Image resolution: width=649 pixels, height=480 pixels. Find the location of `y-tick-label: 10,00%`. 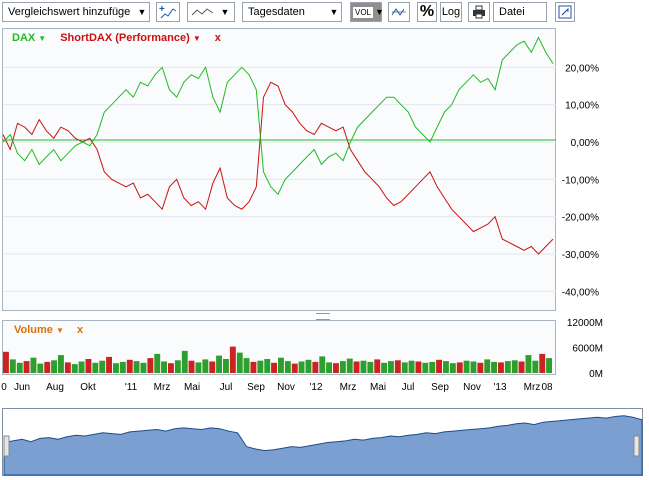

y-tick-label: 10,00% is located at coordinates (582, 106).